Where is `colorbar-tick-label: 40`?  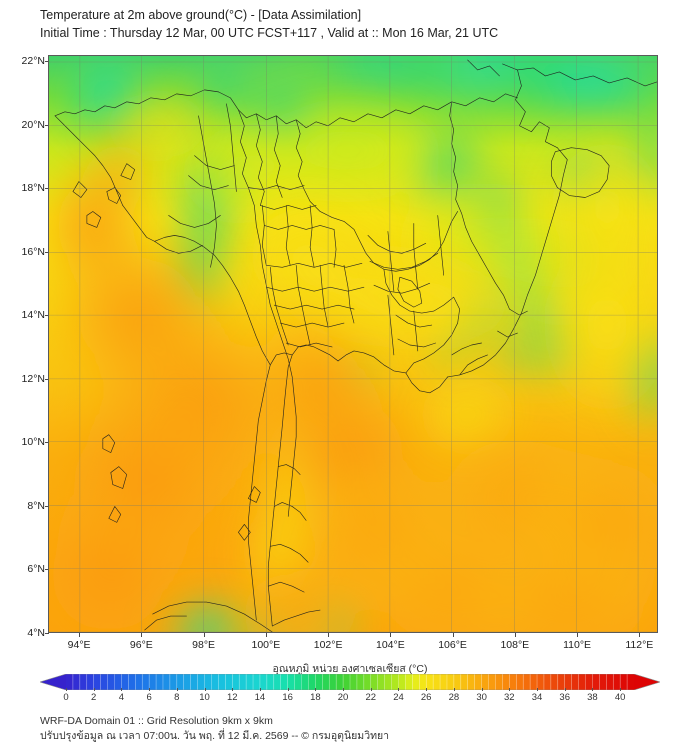
colorbar-tick-label: 40 is located at coordinates (620, 697).